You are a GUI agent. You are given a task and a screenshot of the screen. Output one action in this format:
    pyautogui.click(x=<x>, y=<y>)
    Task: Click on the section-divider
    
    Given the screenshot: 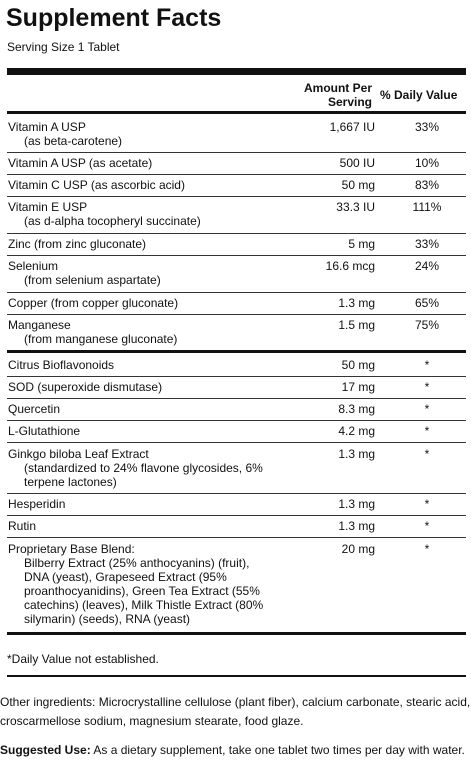 What is the action you would take?
    pyautogui.click(x=236, y=351)
    